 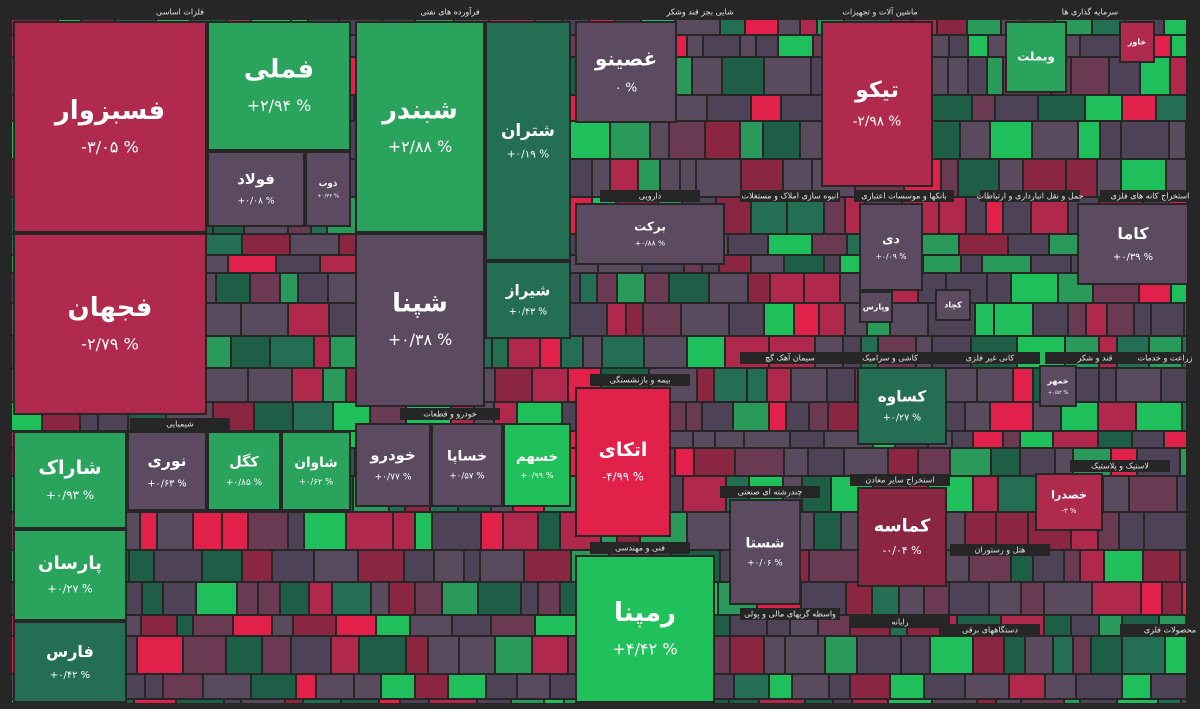 What do you see at coordinates (902, 418) in the screenshot?
I see `stock-change: +۰/۲۷ %` at bounding box center [902, 418].